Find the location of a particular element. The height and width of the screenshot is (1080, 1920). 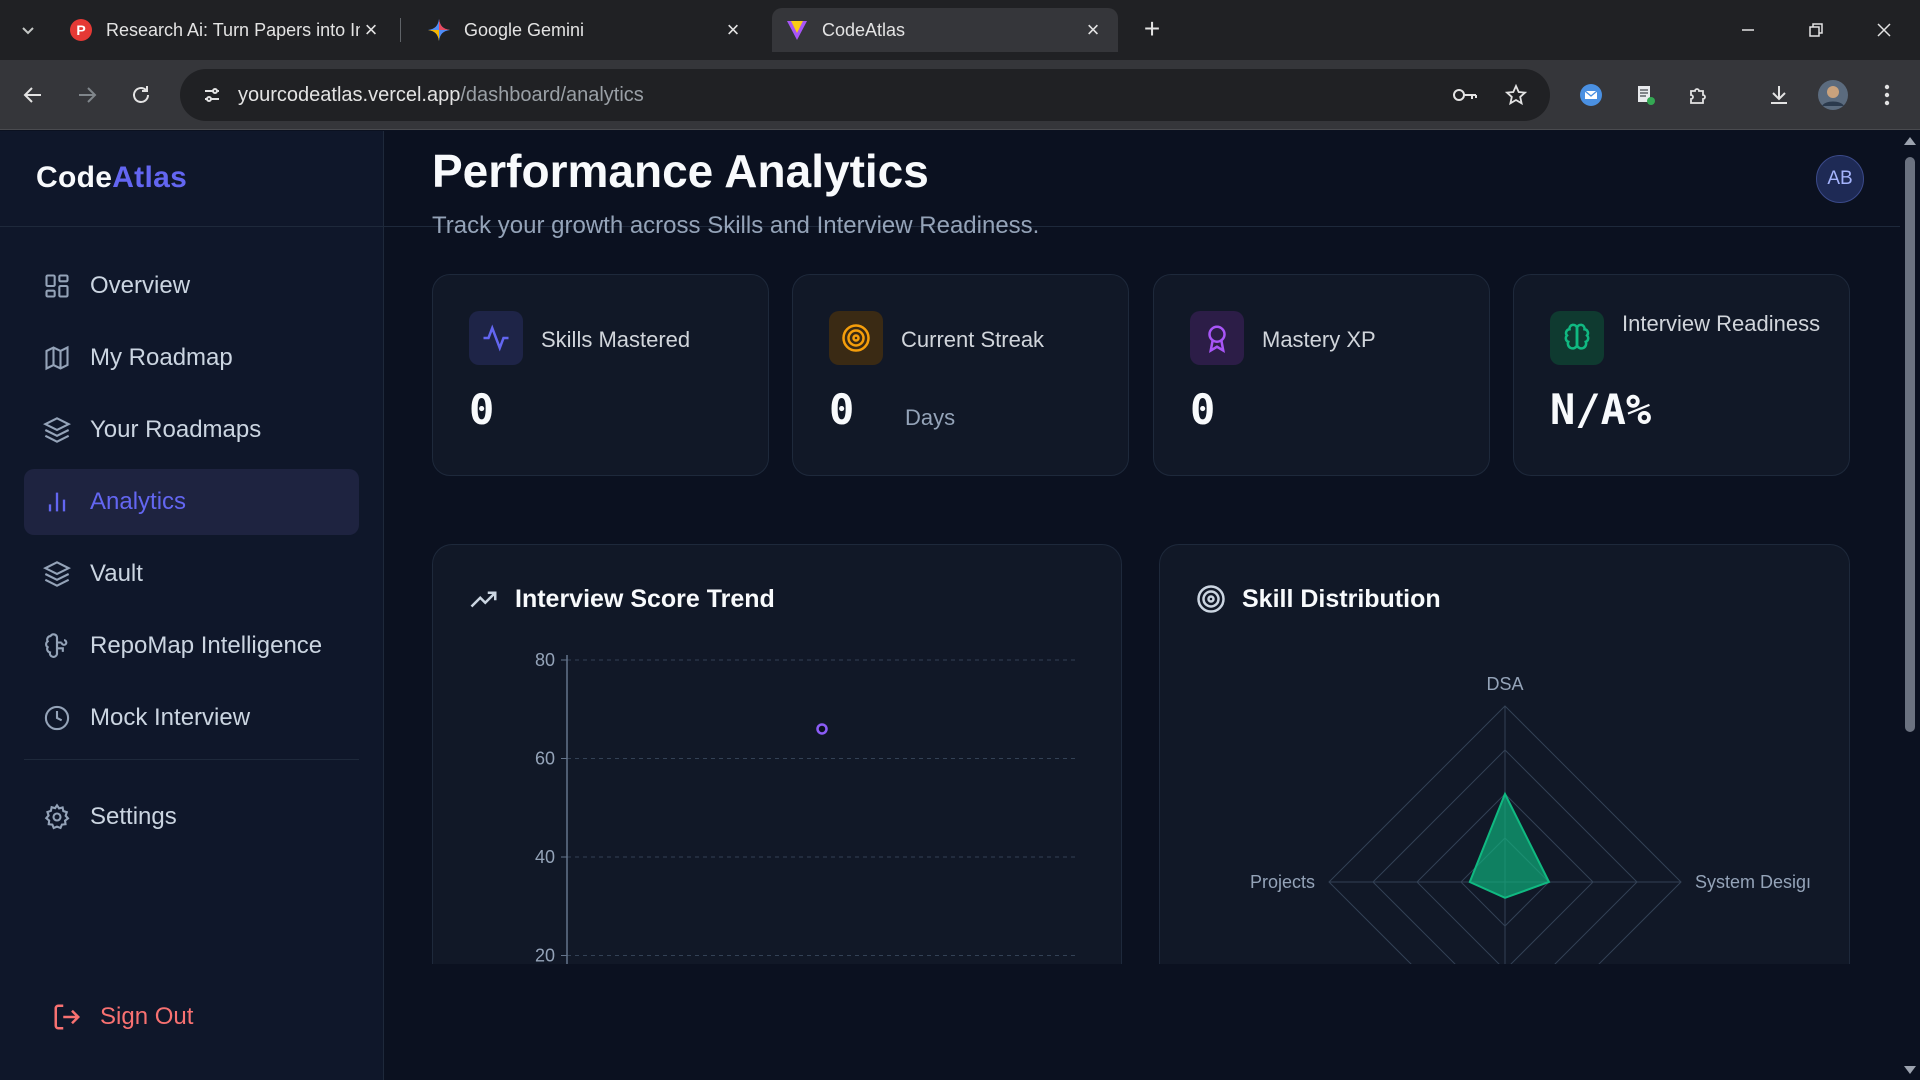

grid-icon is located at coordinates (57, 286).